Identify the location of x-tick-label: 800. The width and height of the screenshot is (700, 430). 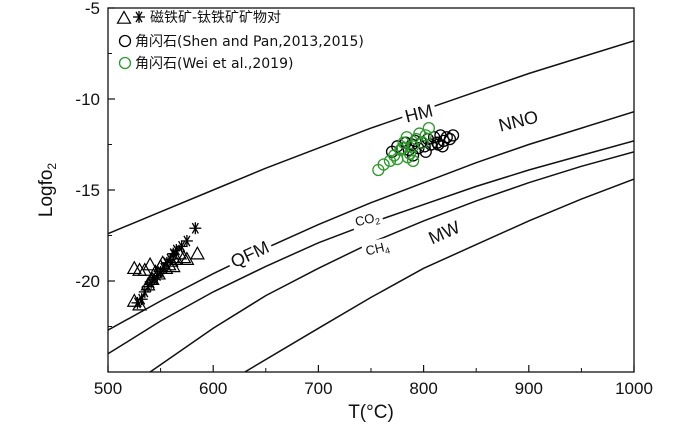
(423, 388).